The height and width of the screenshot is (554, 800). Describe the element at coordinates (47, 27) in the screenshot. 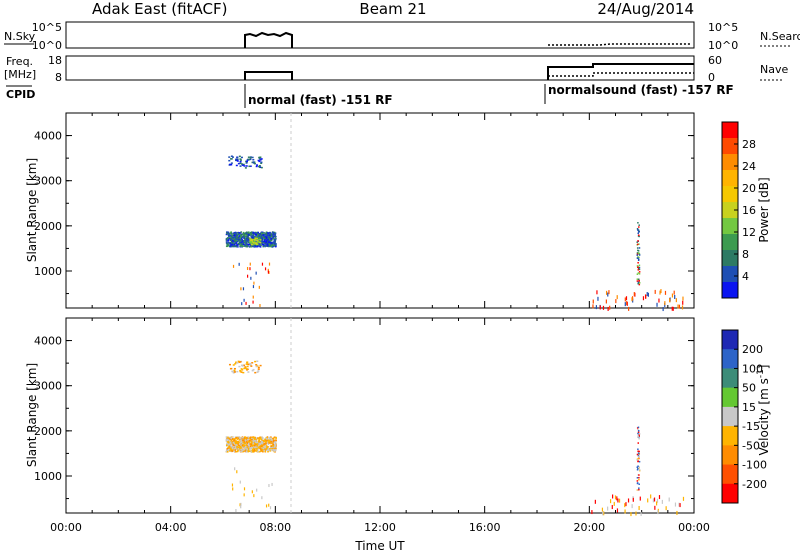

I see `nsky-tick-high: 10^5` at that location.